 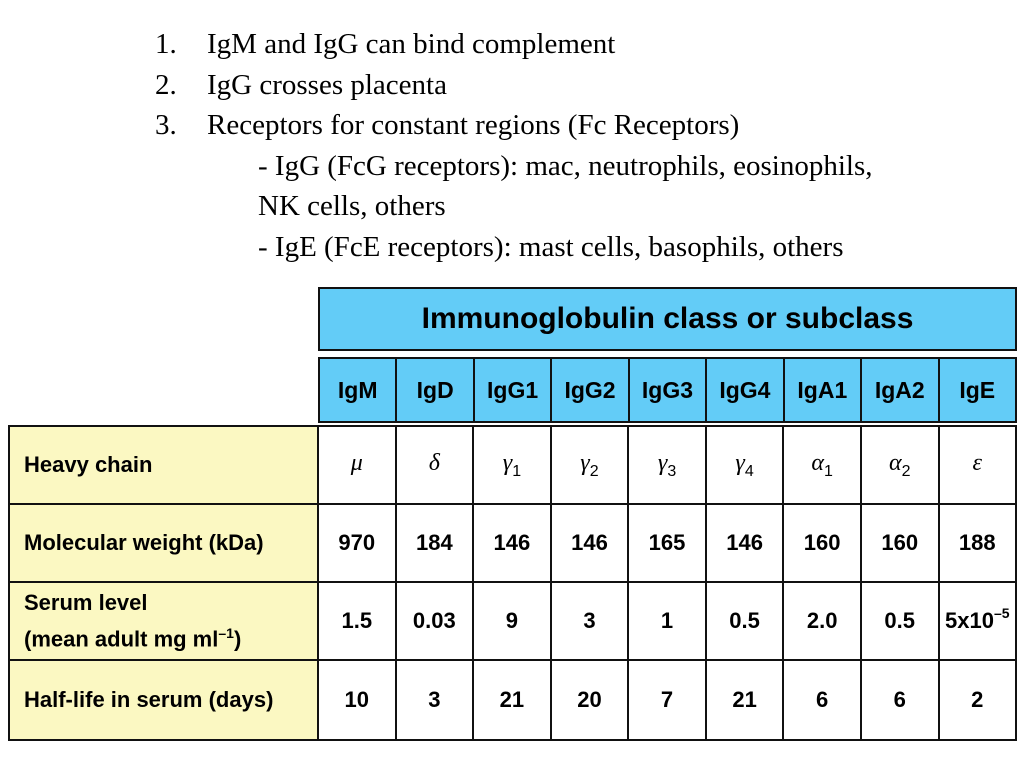 I want to click on sub-line: NK cells, others, so click(x=352, y=206).